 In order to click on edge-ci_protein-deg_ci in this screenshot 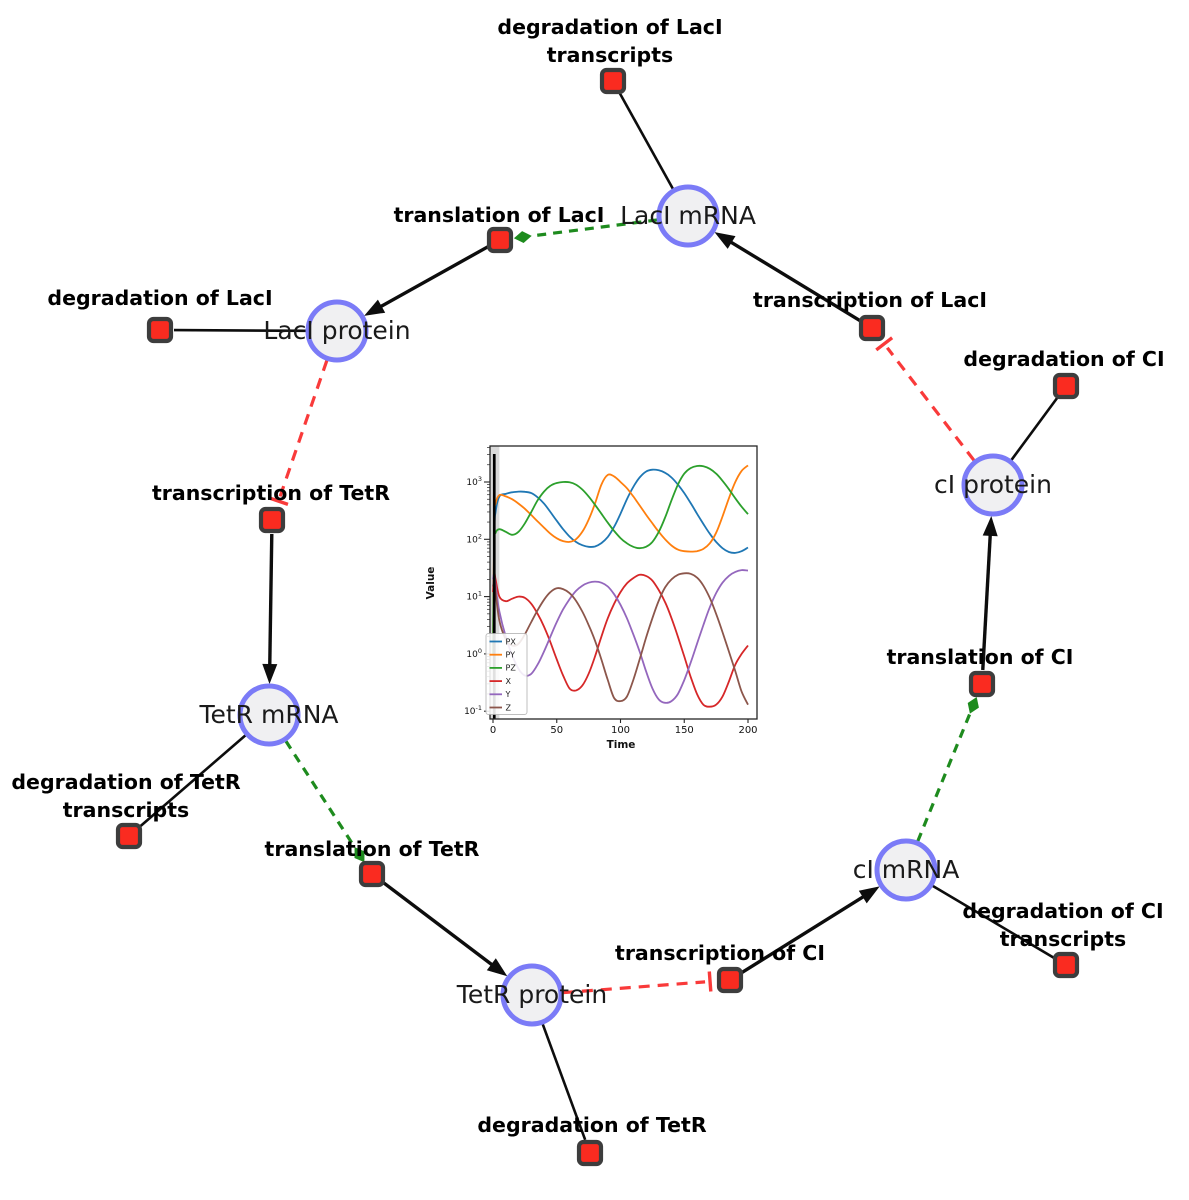, I will do `click(1034, 428)`.